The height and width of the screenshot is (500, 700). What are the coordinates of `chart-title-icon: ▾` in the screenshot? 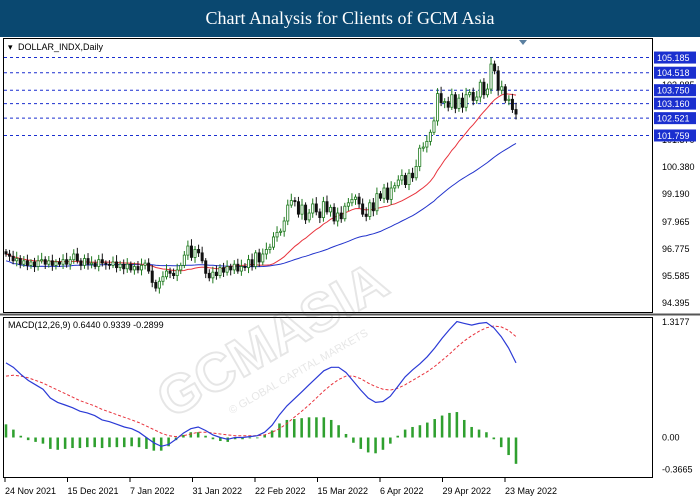 It's located at (10, 47).